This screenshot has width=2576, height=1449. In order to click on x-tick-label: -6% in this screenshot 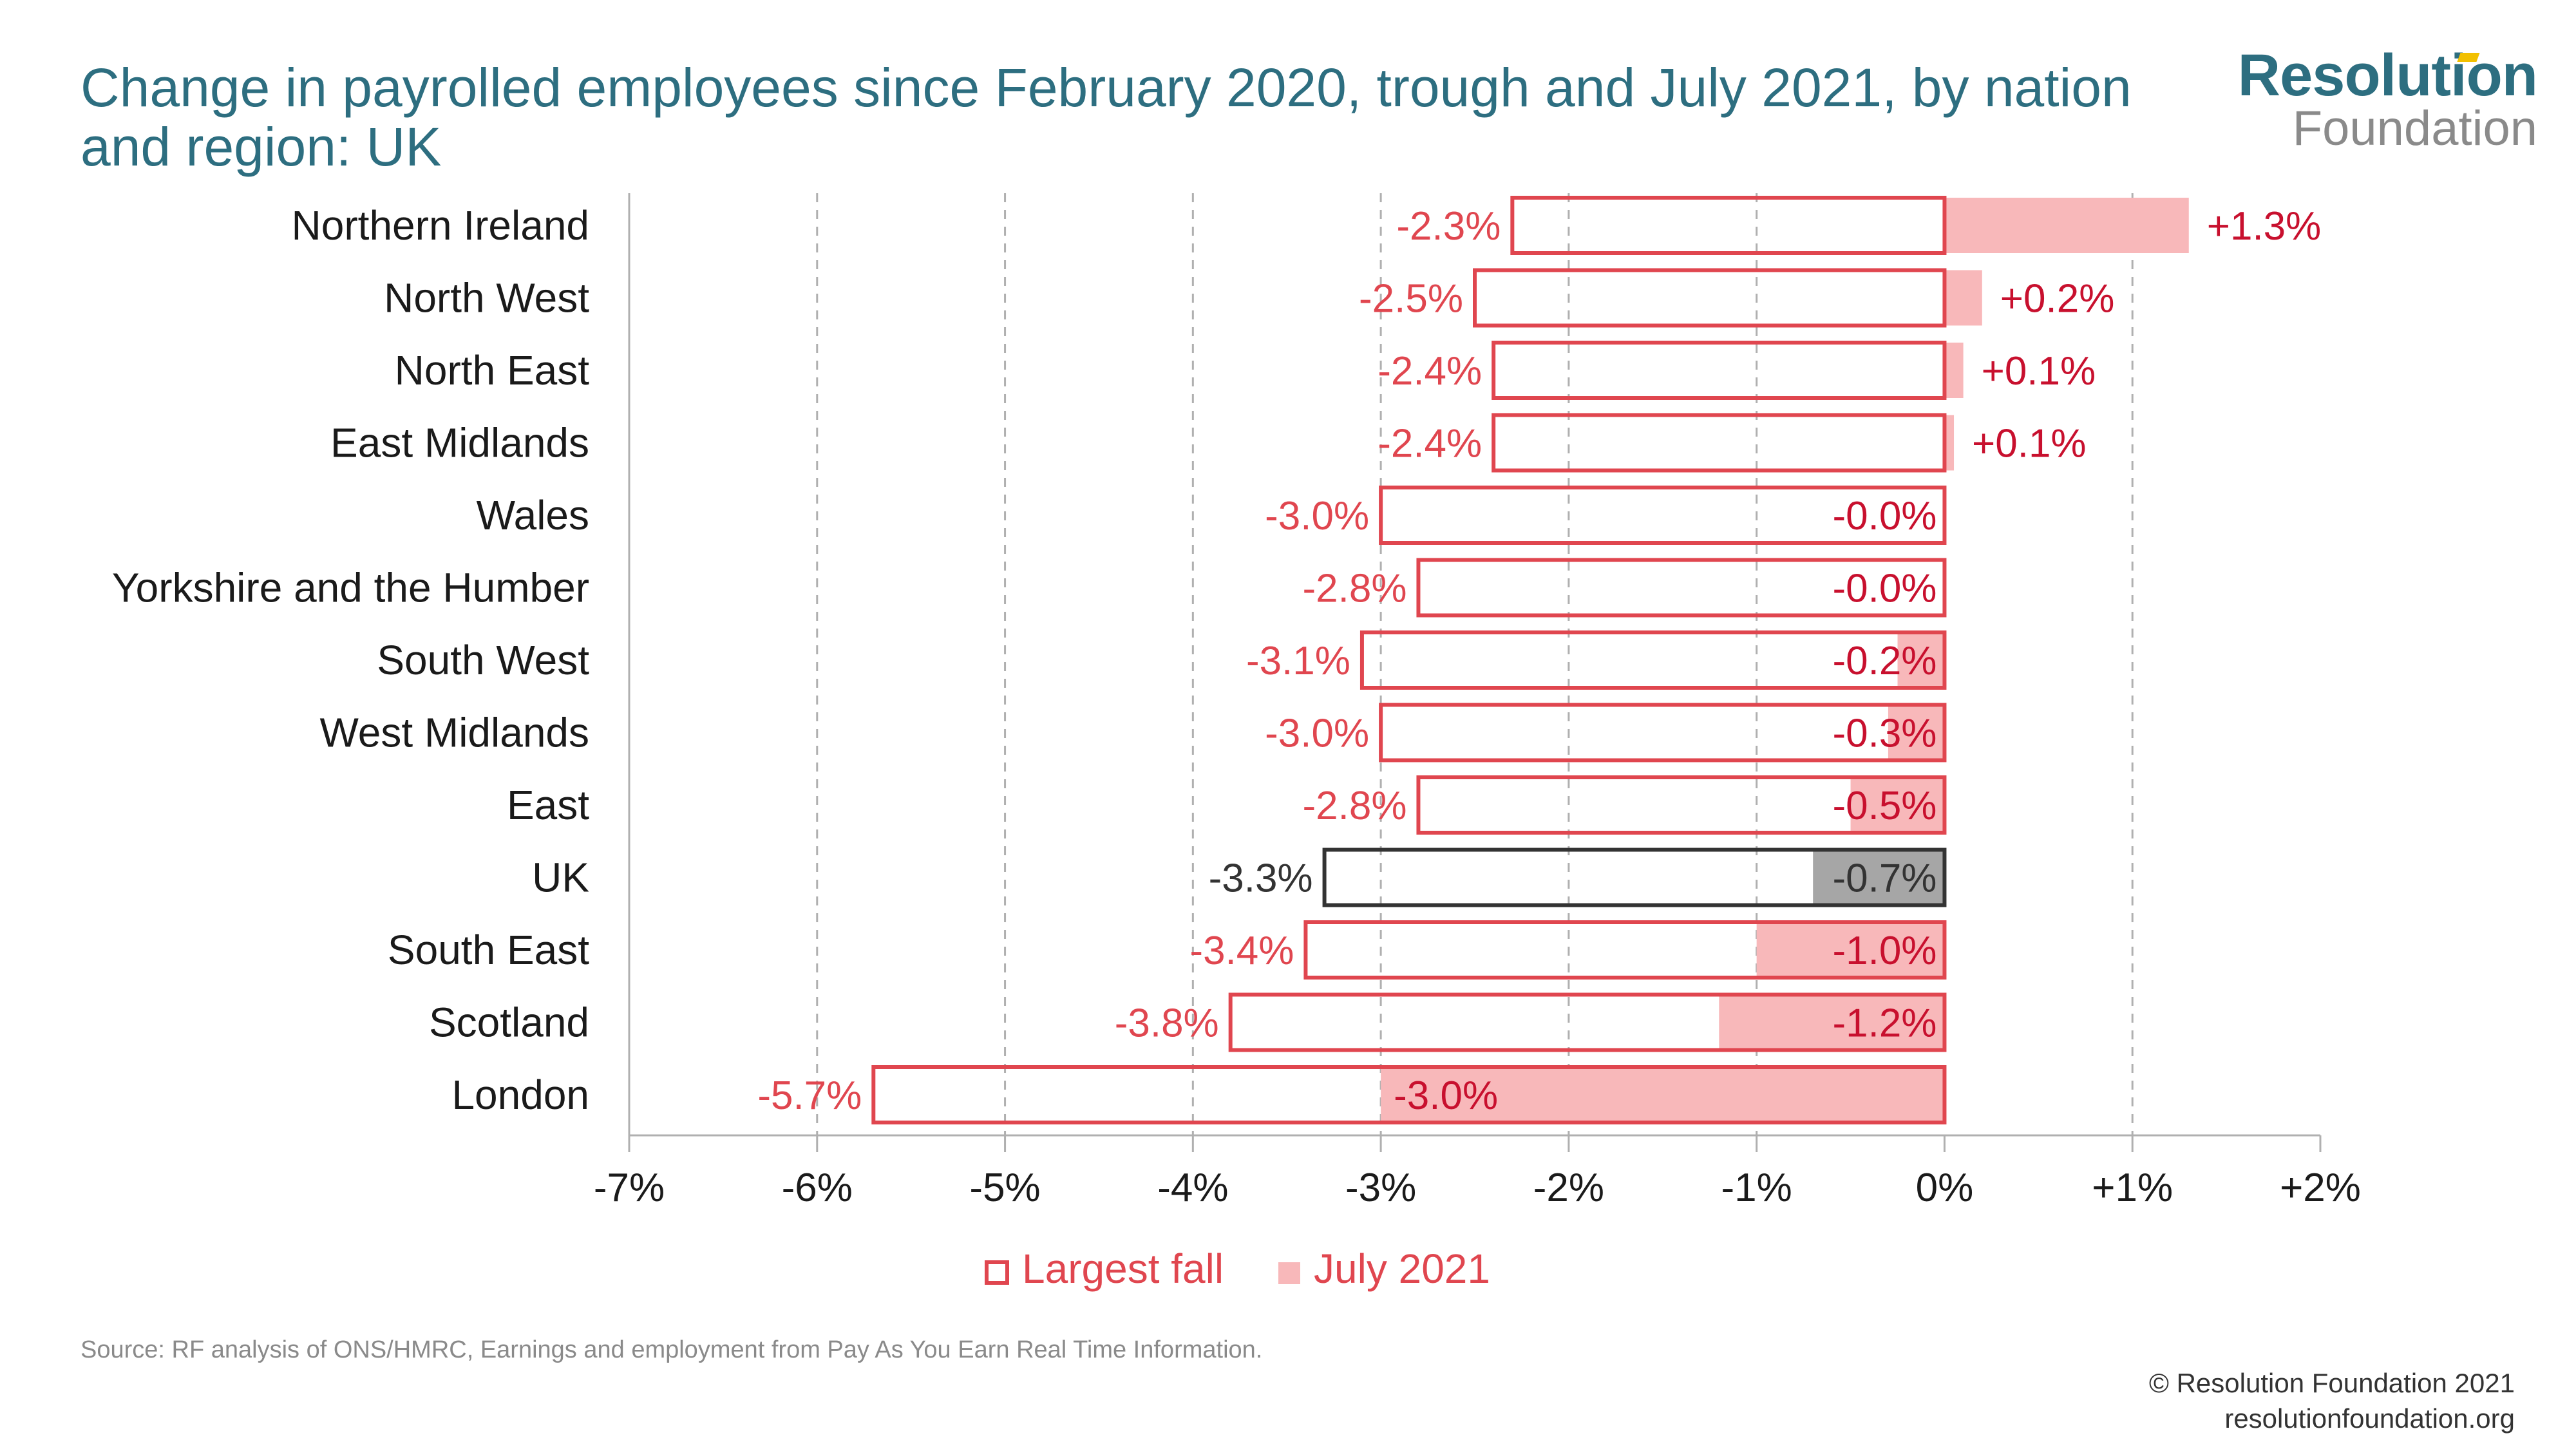, I will do `click(817, 1188)`.